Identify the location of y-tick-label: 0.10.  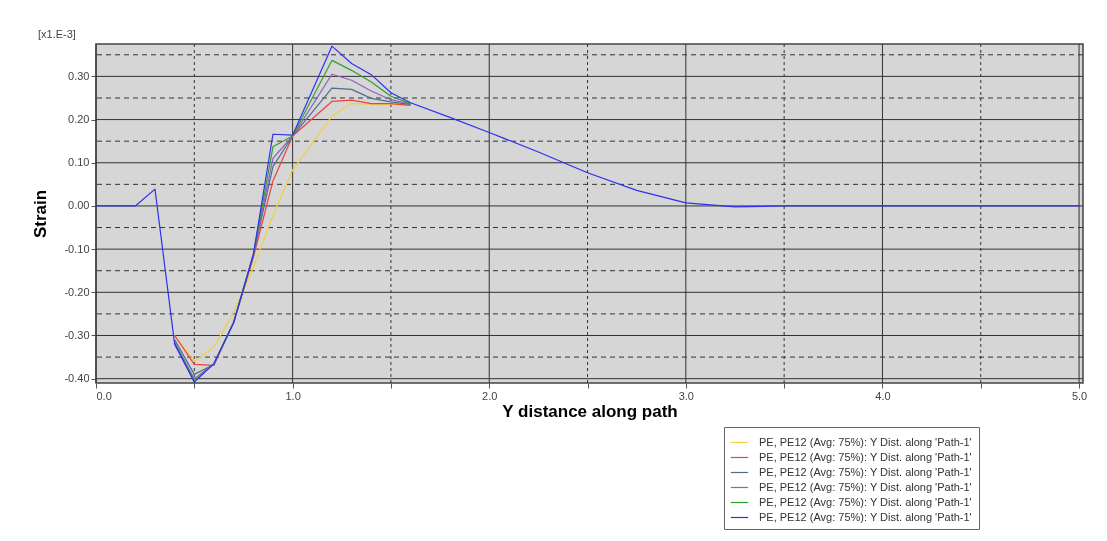
(79, 162).